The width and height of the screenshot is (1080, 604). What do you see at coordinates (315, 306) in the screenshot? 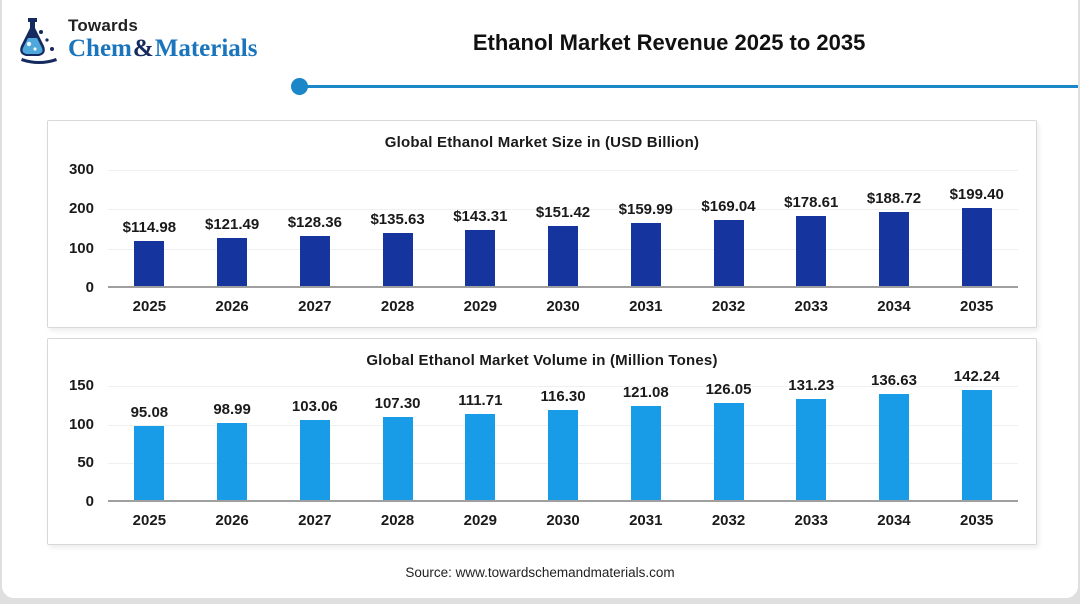
I see `x-tick-label: 2027` at bounding box center [315, 306].